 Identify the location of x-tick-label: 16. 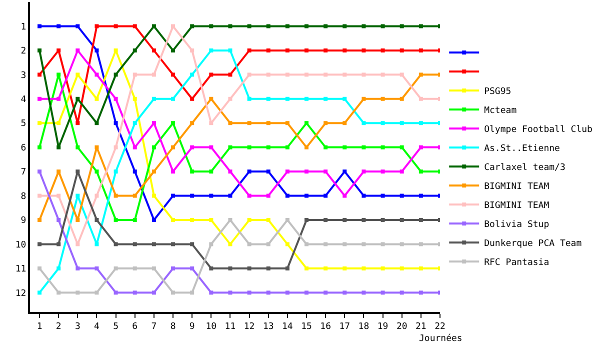
(325, 327).